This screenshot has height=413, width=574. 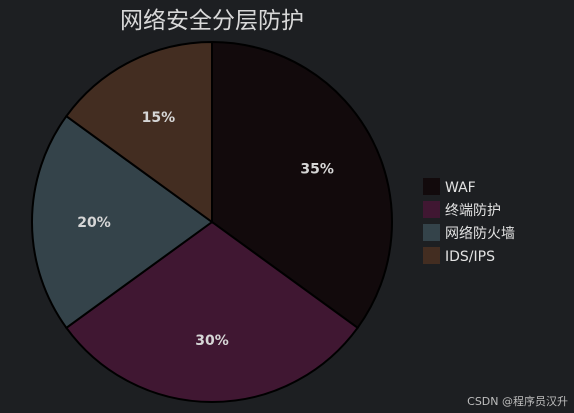 I want to click on legend-label-2: 网络防火墙, so click(x=480, y=234).